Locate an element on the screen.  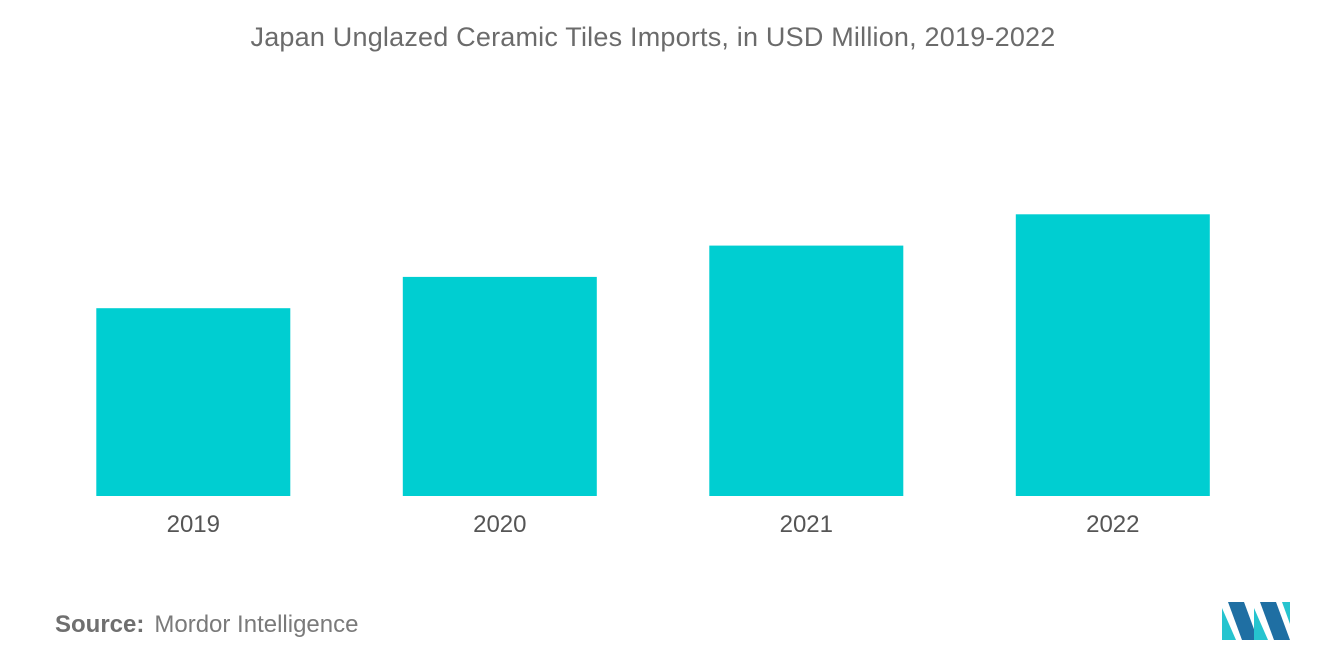
source-note: Source: Mordor Intelligence is located at coordinates (206, 625).